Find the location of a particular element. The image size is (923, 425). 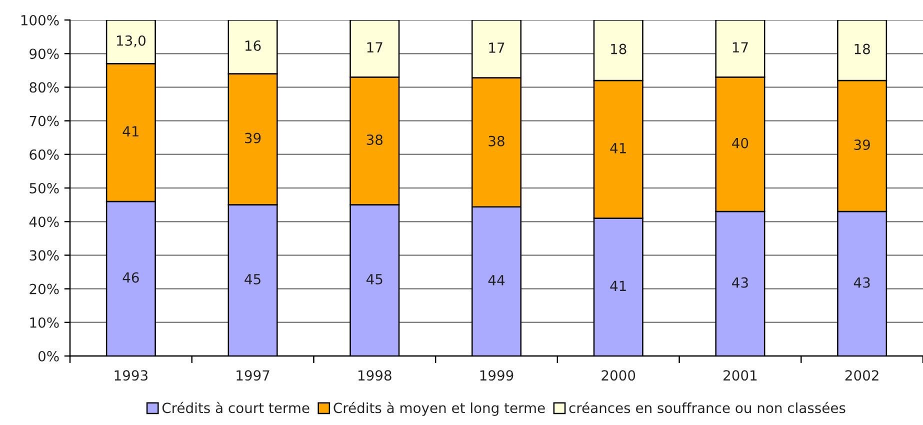

y-tick-label: 50% is located at coordinates (44, 188).